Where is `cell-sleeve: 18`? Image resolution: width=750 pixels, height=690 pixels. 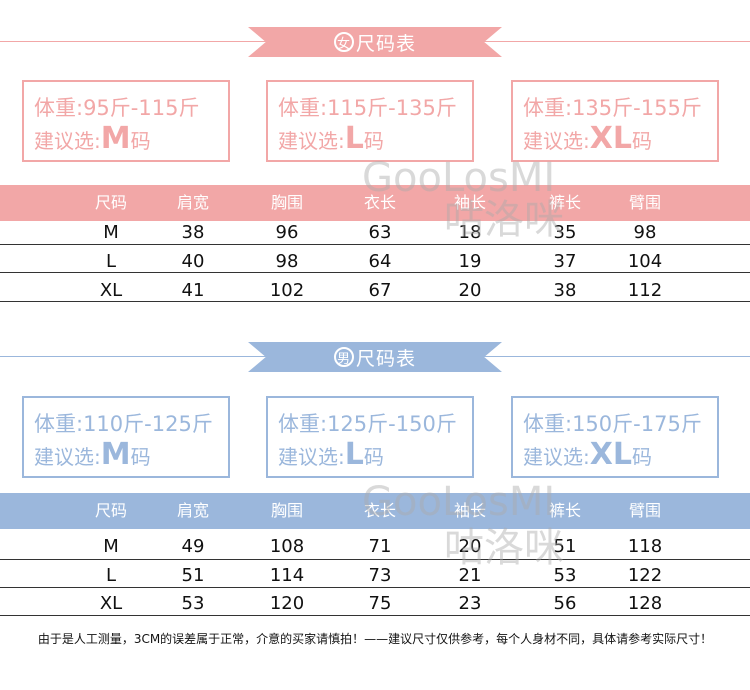
cell-sleeve: 18 is located at coordinates (470, 232).